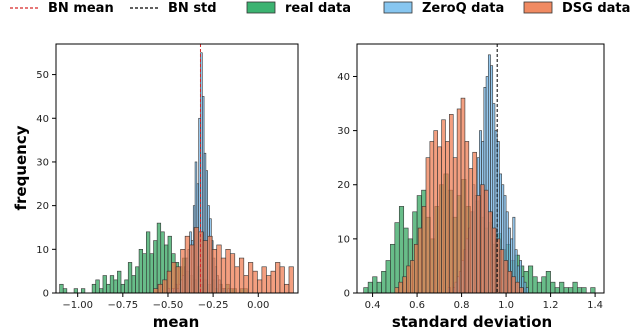 Image resolution: width=639 pixels, height=333 pixels. I want to click on y-tick-label: 40, so click(42, 119).